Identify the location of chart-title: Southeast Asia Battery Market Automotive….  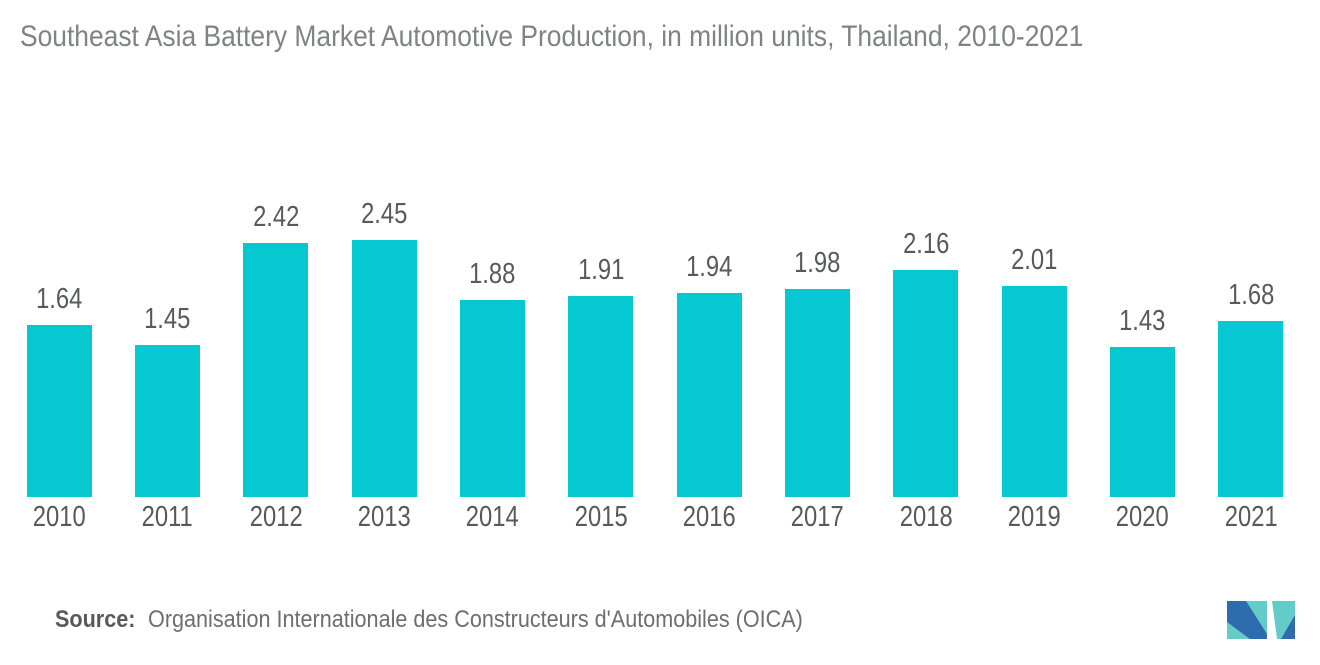
(552, 36).